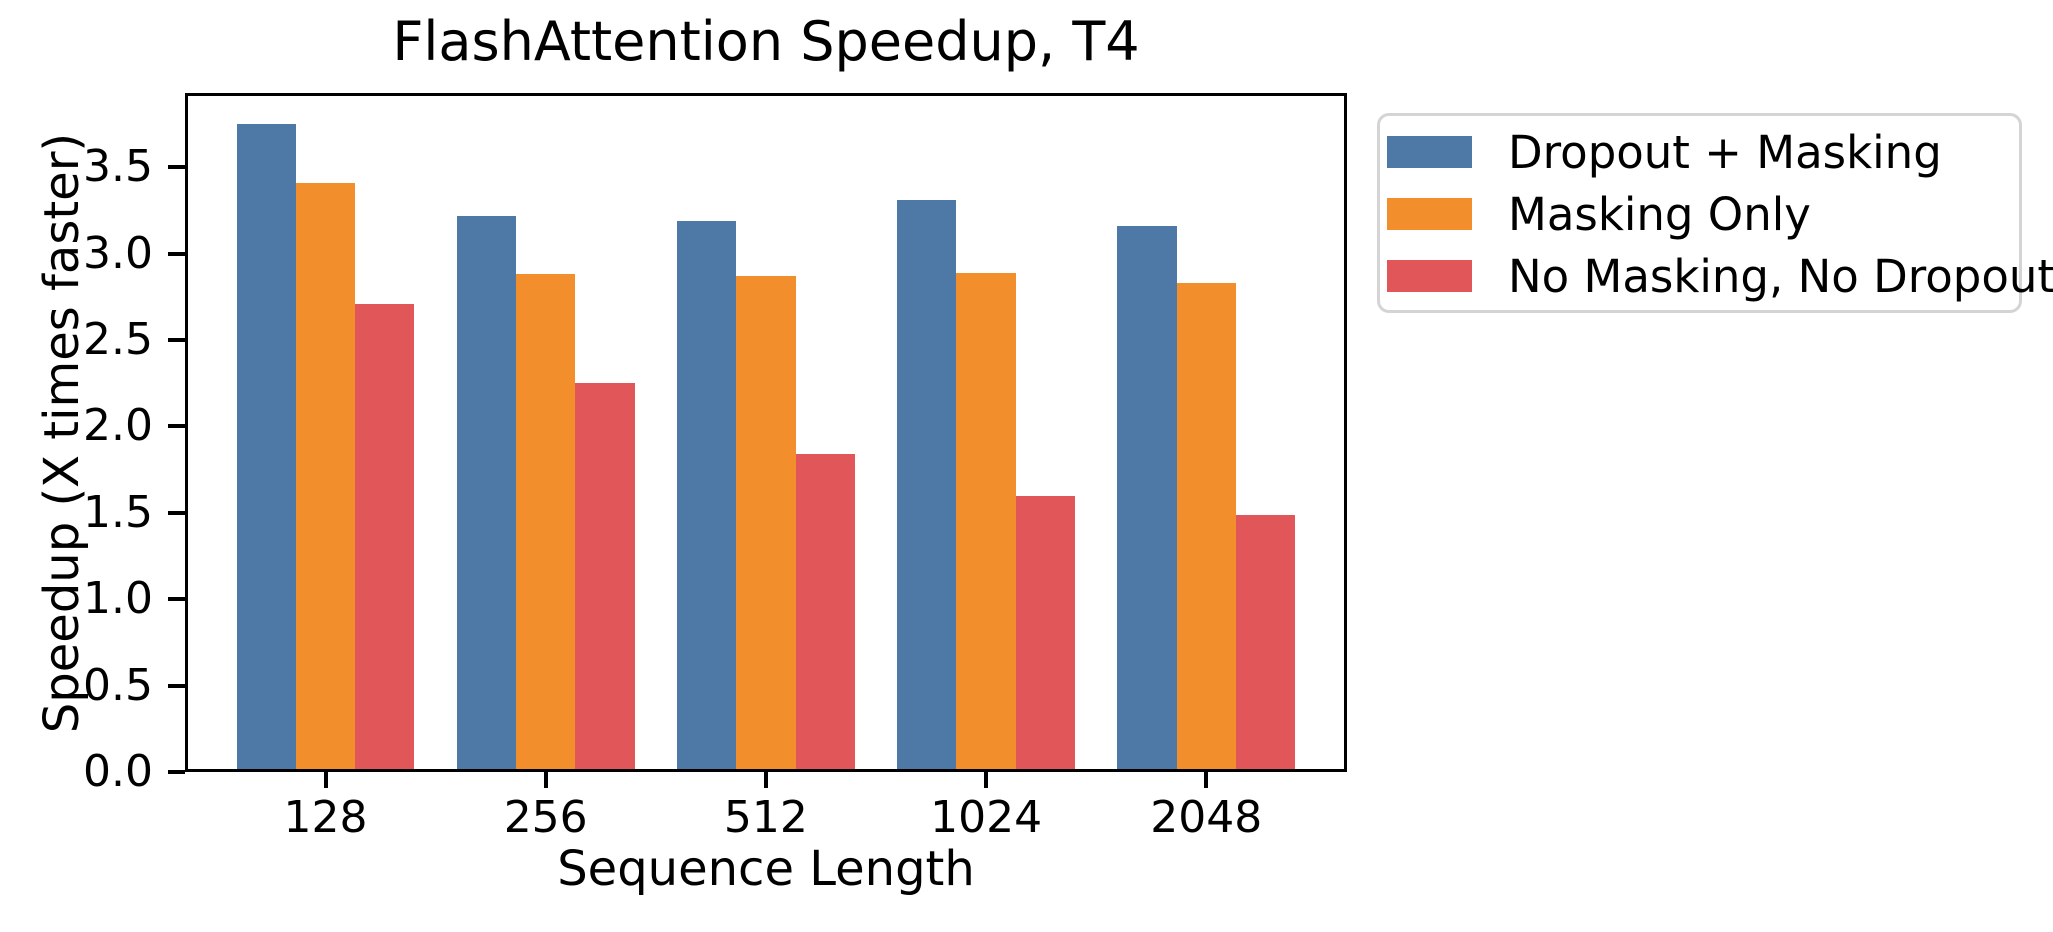 This screenshot has height=932, width=2053. What do you see at coordinates (118, 253) in the screenshot?
I see `y-tick-label: 3.0` at bounding box center [118, 253].